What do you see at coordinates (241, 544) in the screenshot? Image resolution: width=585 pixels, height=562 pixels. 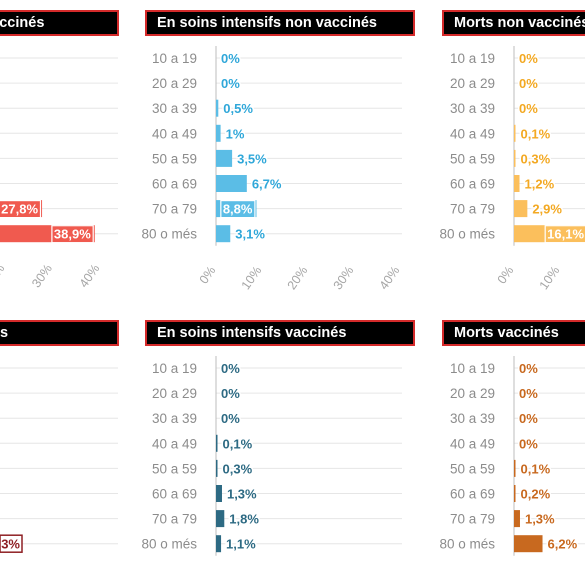 I see `data-label: 1,1%` at bounding box center [241, 544].